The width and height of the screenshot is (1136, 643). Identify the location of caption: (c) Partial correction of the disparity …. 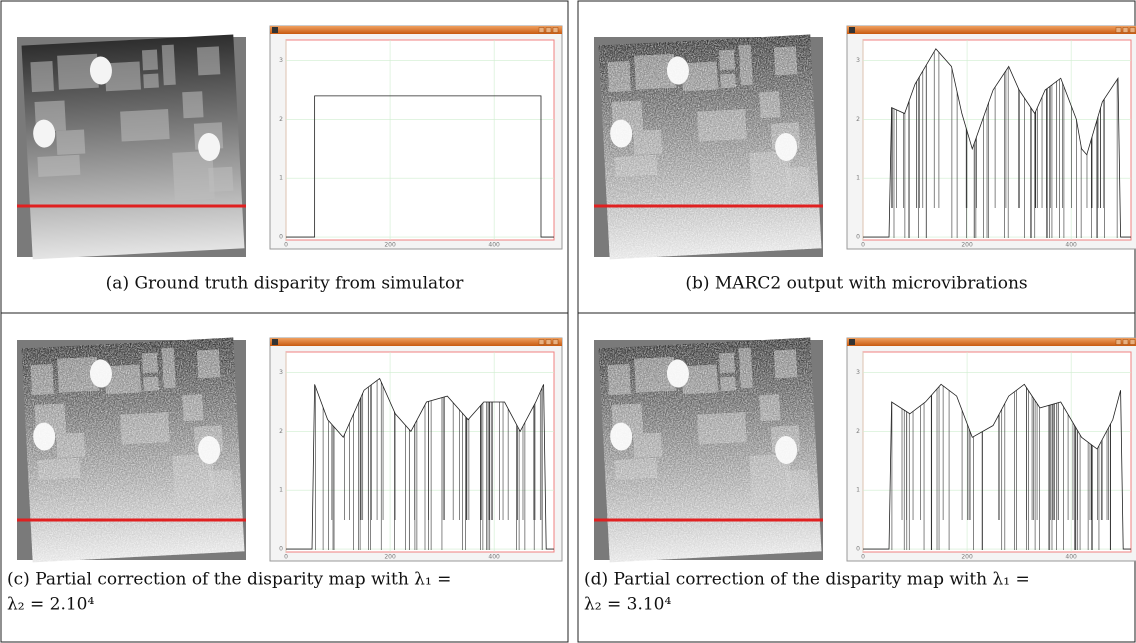
(229, 580).